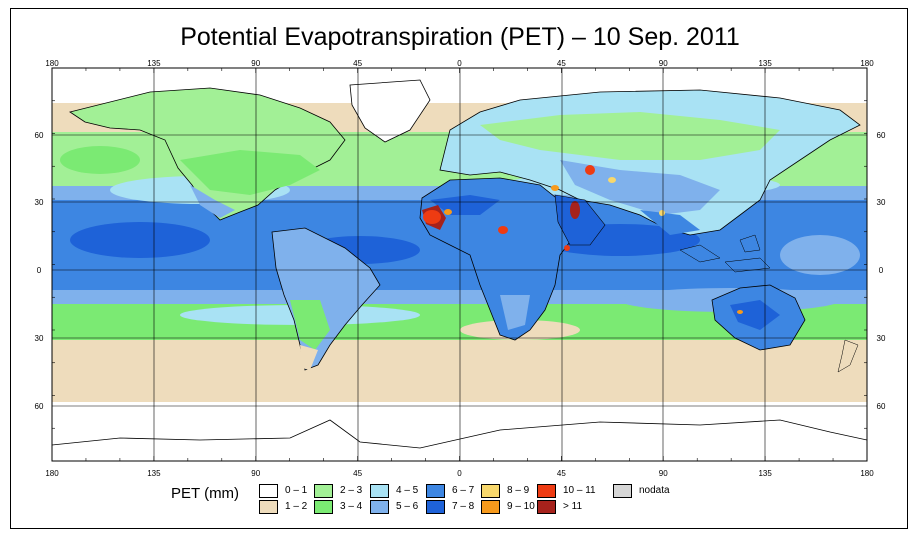 The image size is (920, 539). Describe the element at coordinates (351, 506) in the screenshot. I see `legend-label: 3 – 4` at that location.